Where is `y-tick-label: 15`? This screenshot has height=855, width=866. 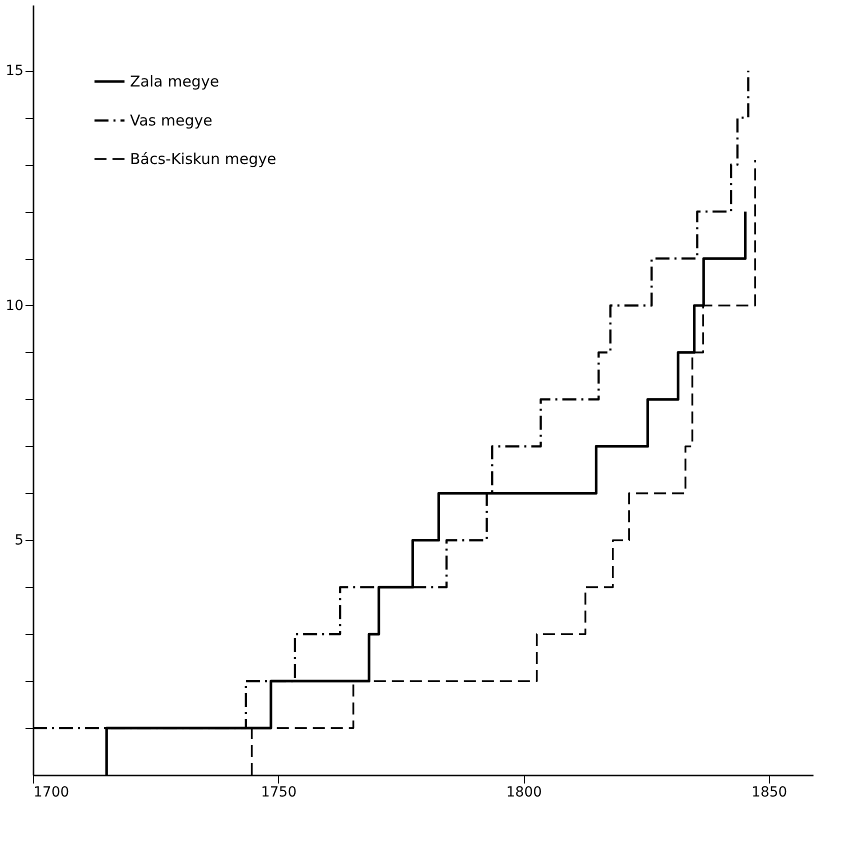
y-tick-label: 15 is located at coordinates (15, 71).